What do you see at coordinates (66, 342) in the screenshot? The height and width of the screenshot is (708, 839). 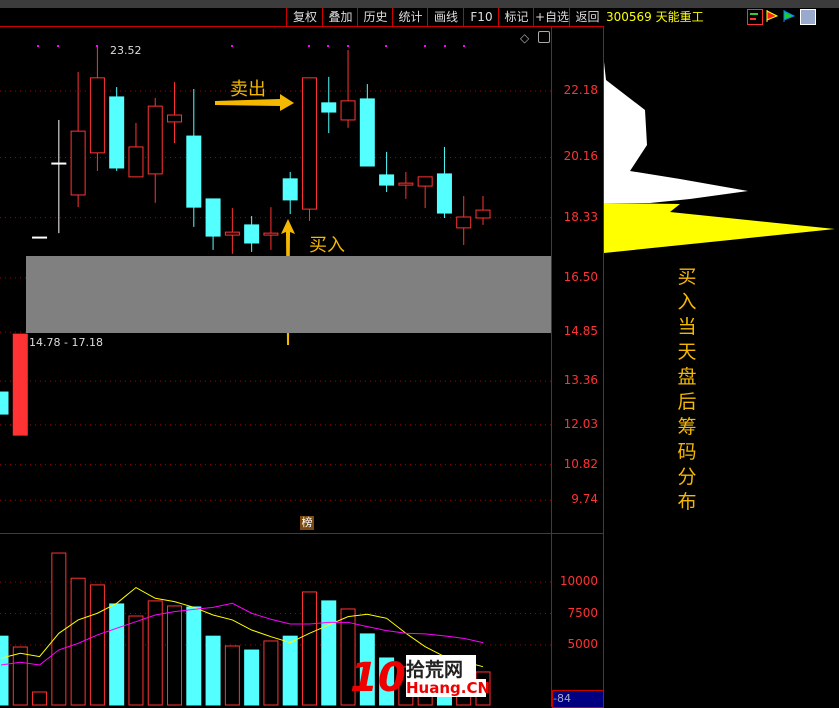 I see `zone-range-label: 14.78 - 17.18` at bounding box center [66, 342].